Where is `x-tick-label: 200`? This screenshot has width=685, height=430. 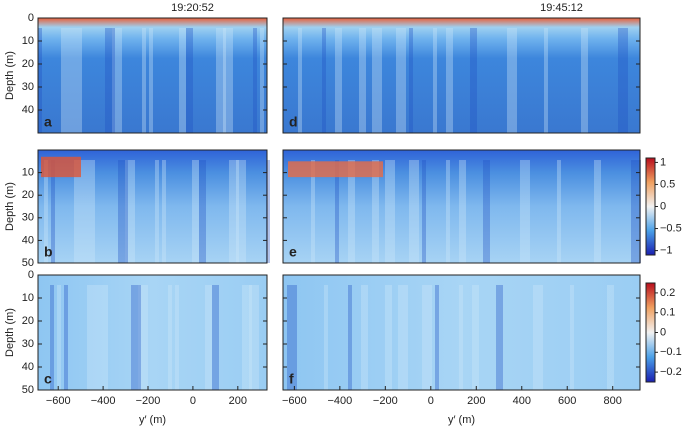
x-tick-label: 200 is located at coordinates (238, 401).